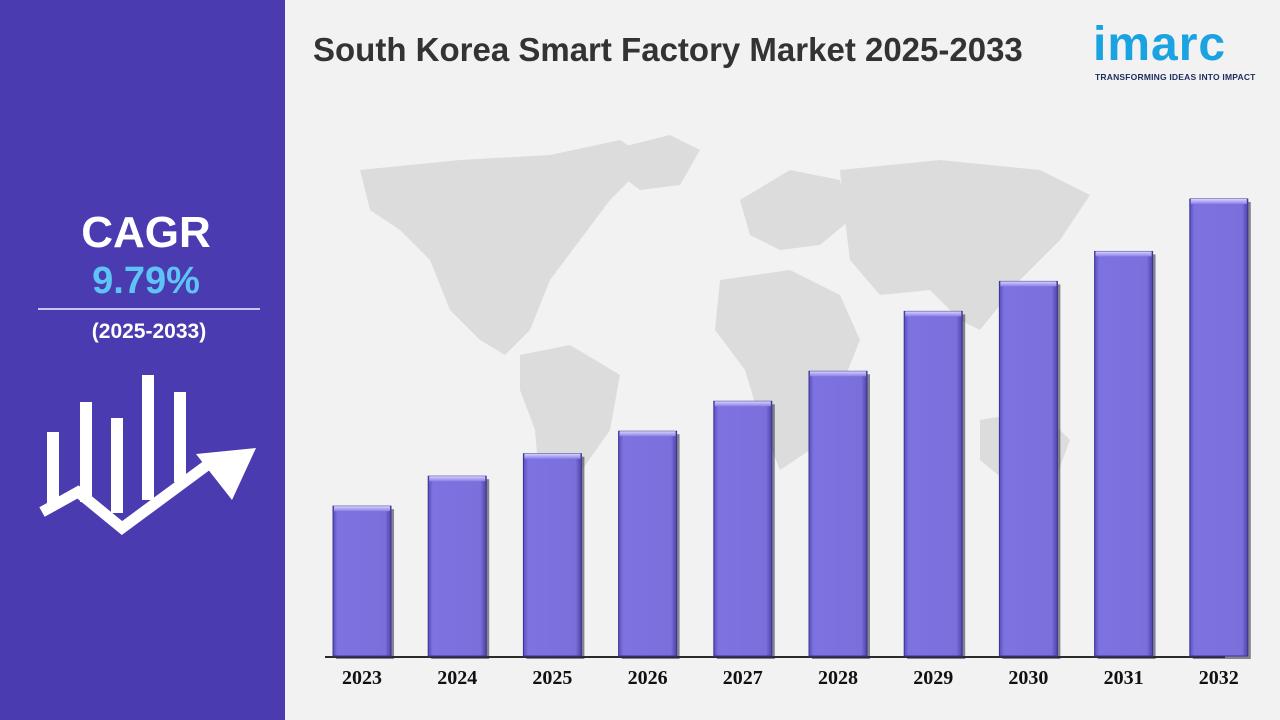  What do you see at coordinates (742, 404) in the screenshot?
I see `bar-cap-2027` at bounding box center [742, 404].